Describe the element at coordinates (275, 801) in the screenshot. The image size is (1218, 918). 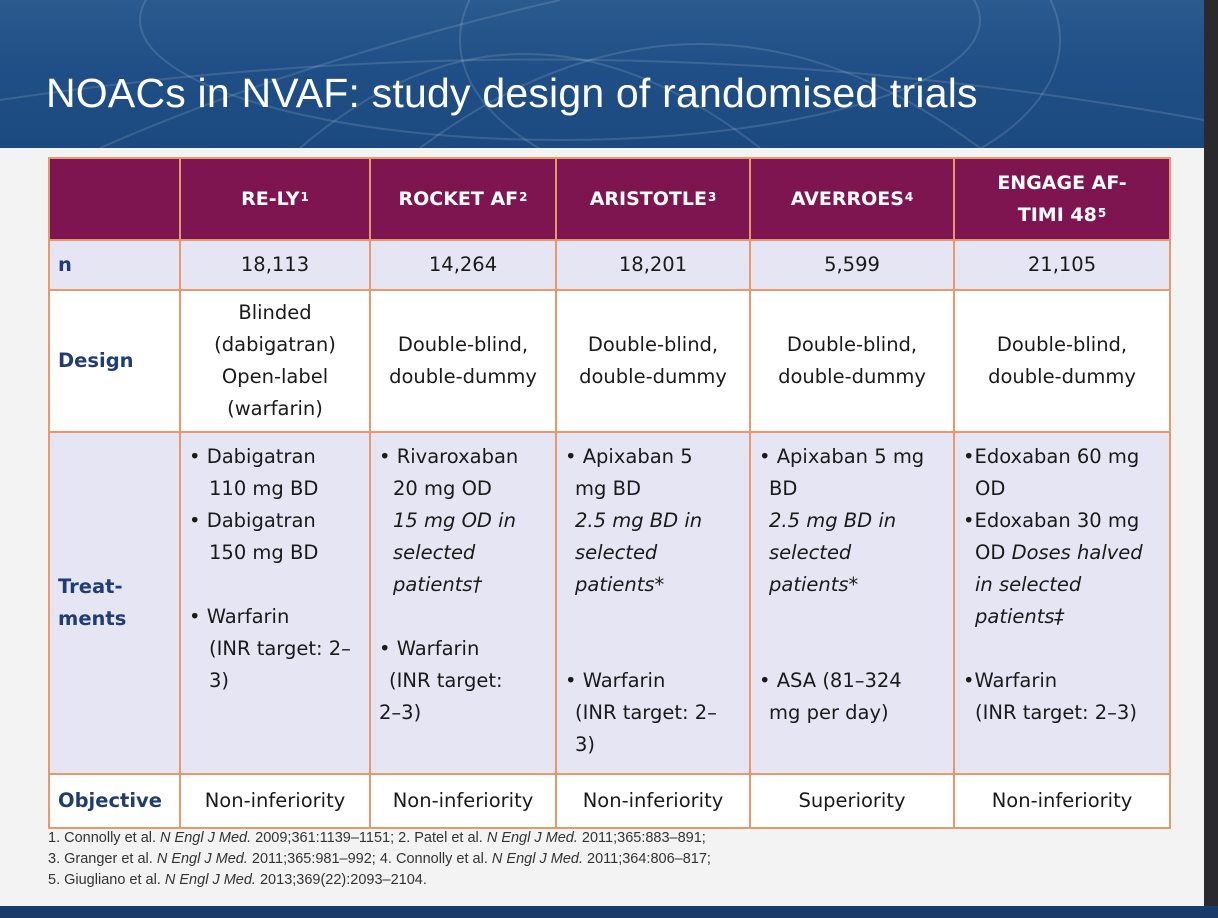
I see `objective-relly: Non-inferiority` at that location.